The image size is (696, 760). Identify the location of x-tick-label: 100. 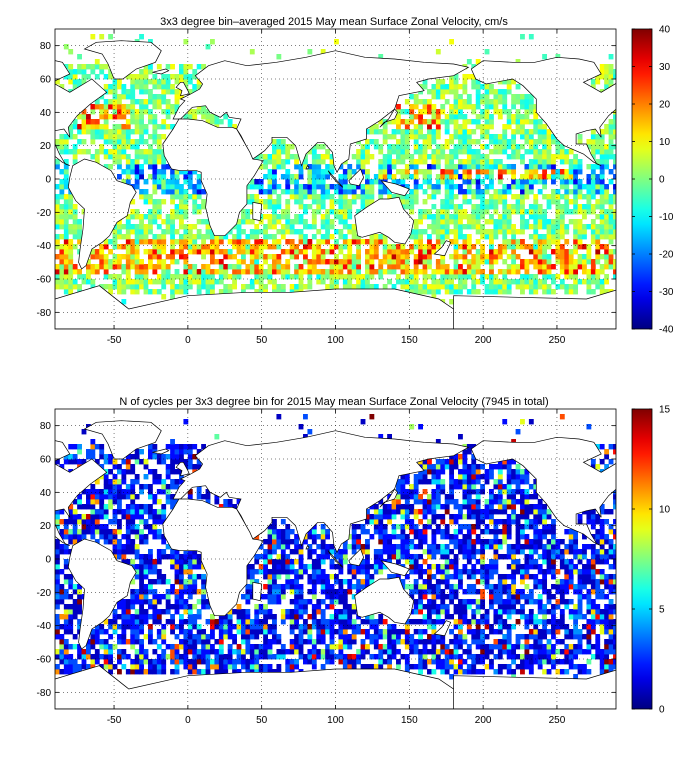
(335, 340).